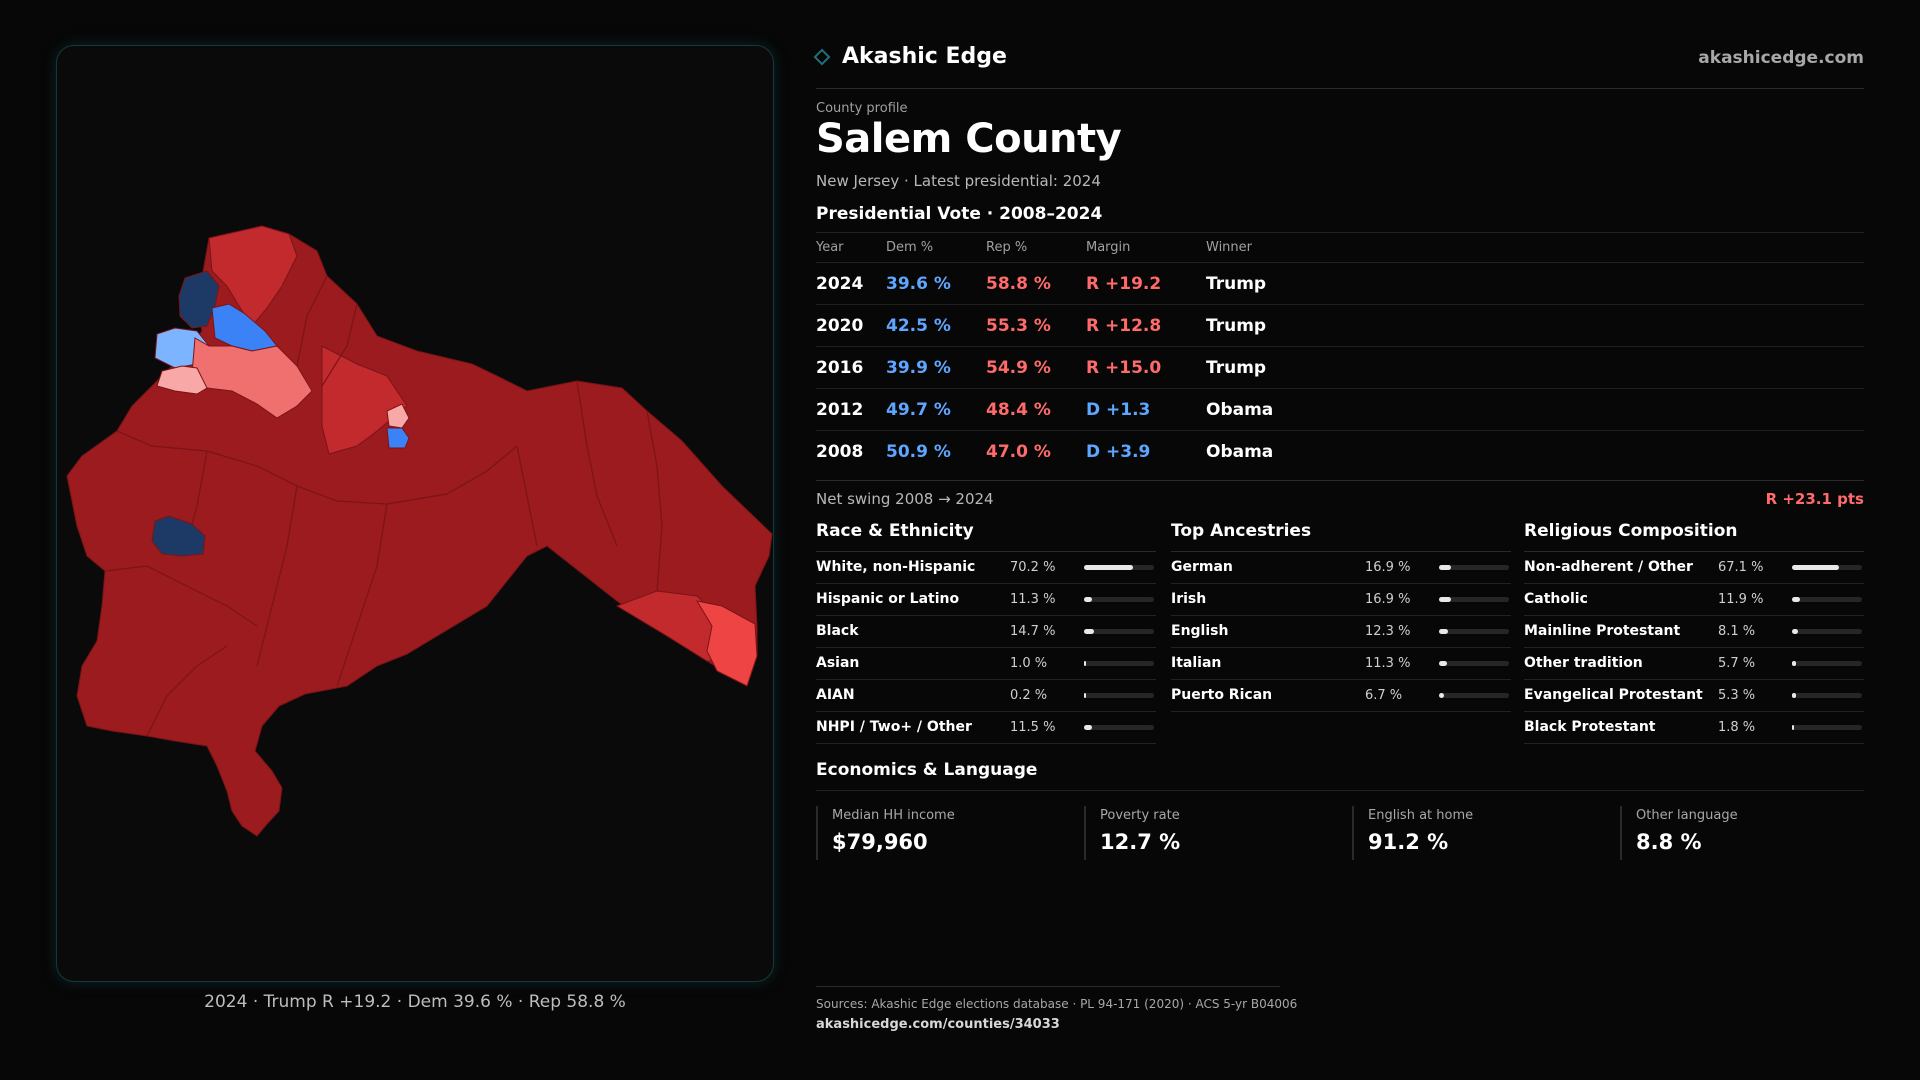  What do you see at coordinates (918, 368) in the screenshot?
I see `cell-dem-pct: 39.9 %` at bounding box center [918, 368].